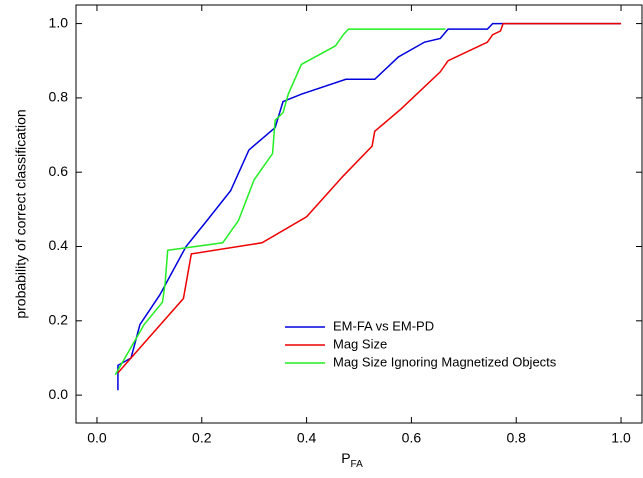 Image resolution: width=643 pixels, height=478 pixels. I want to click on y-tick-label: 0.0, so click(59, 394).